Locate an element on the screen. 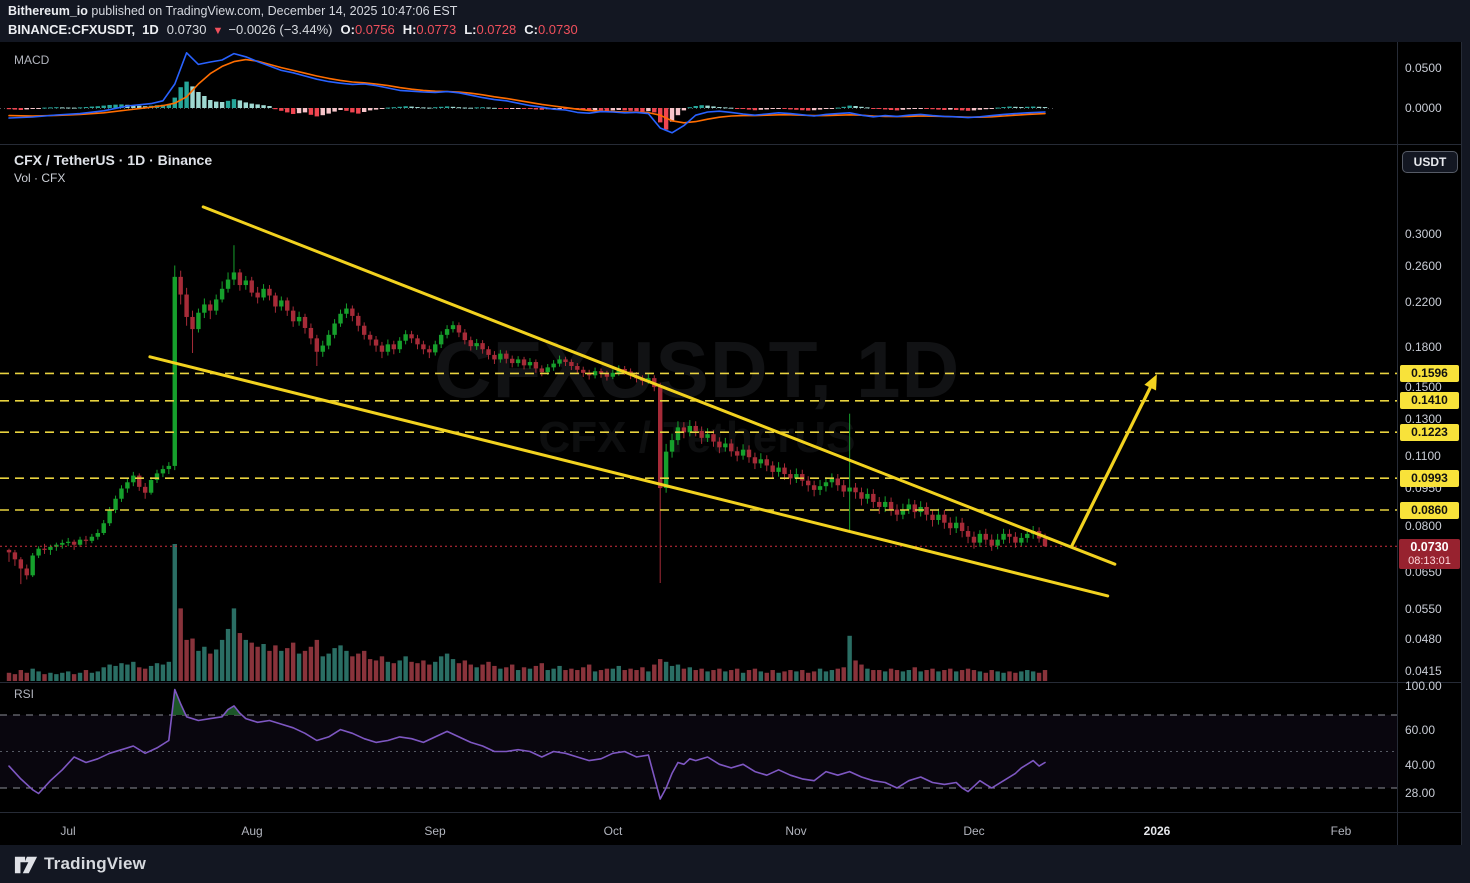 This screenshot has width=1470, height=883. level-price-badge: 0.0860 is located at coordinates (1429, 510).